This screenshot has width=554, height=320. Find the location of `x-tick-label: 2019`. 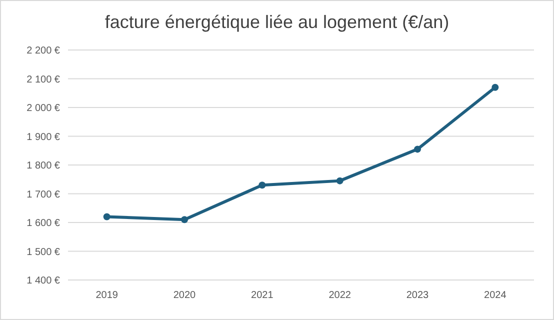

x-tick-label: 2019 is located at coordinates (107, 295).